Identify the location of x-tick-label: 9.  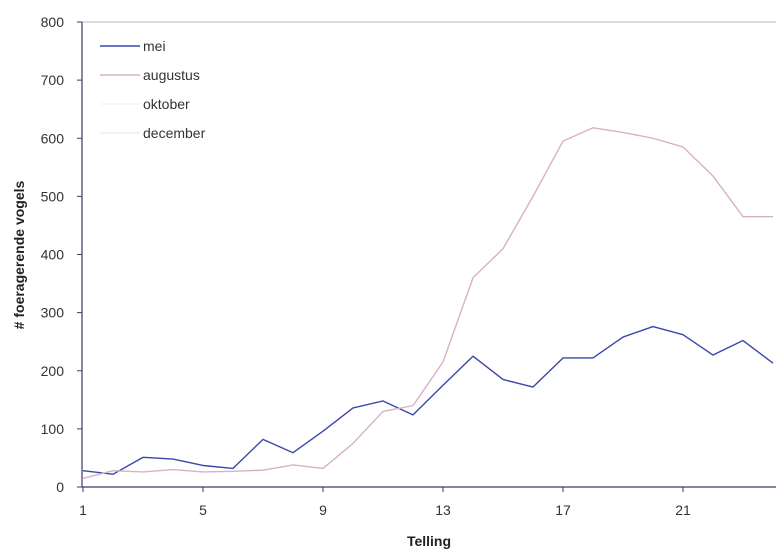
(323, 510).